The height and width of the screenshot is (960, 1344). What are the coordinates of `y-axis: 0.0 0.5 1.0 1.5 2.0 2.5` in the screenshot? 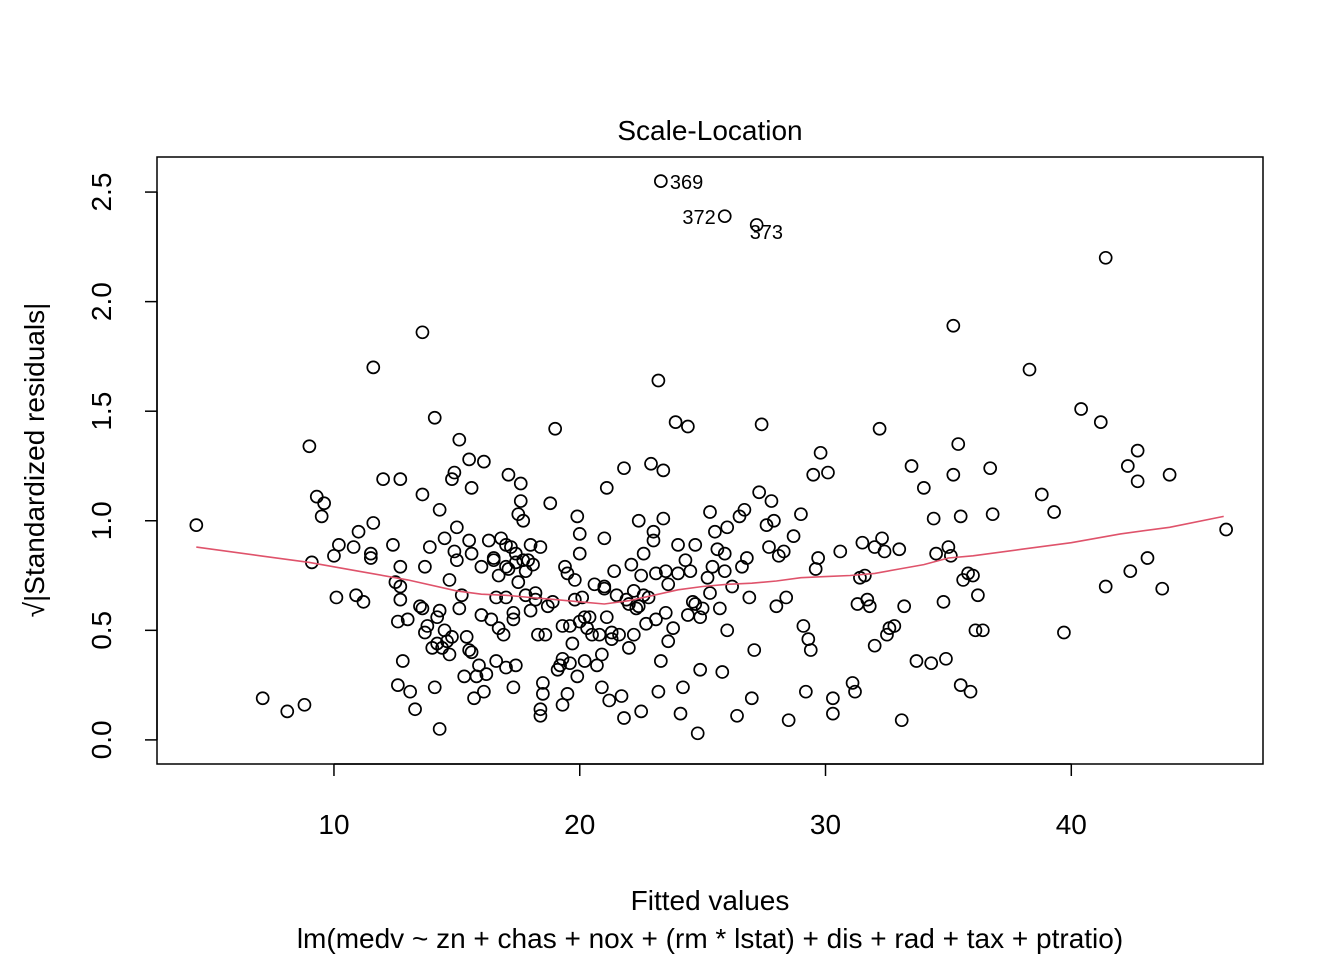 It's located at (122, 466).